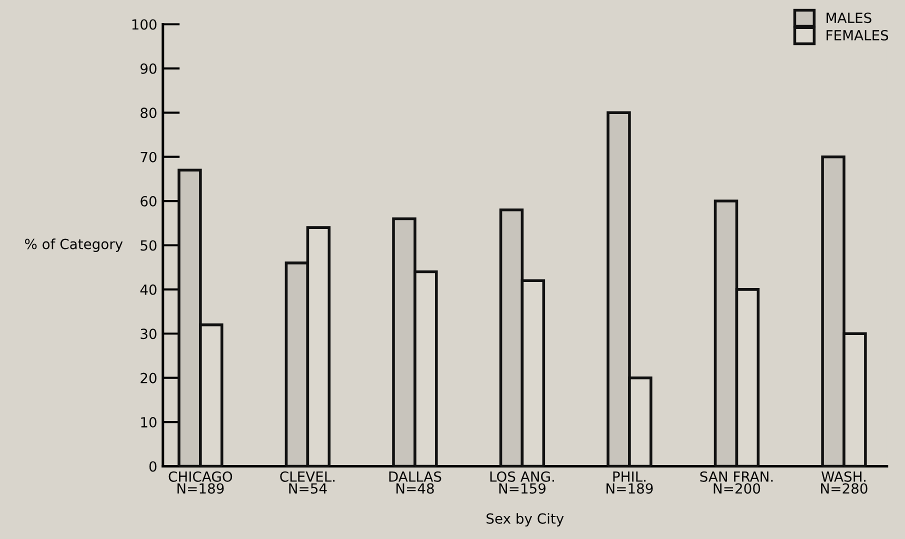 This screenshot has height=539, width=905. Describe the element at coordinates (148, 245) in the screenshot. I see `y-tick-label: 50` at that location.